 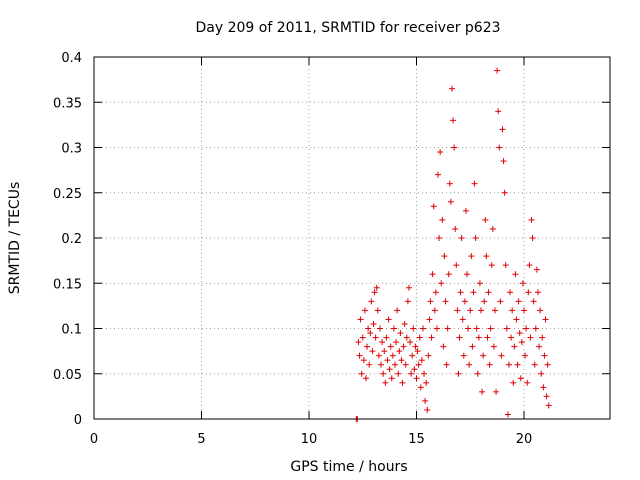 I want to click on x-tick-label: 5, so click(x=201, y=439).